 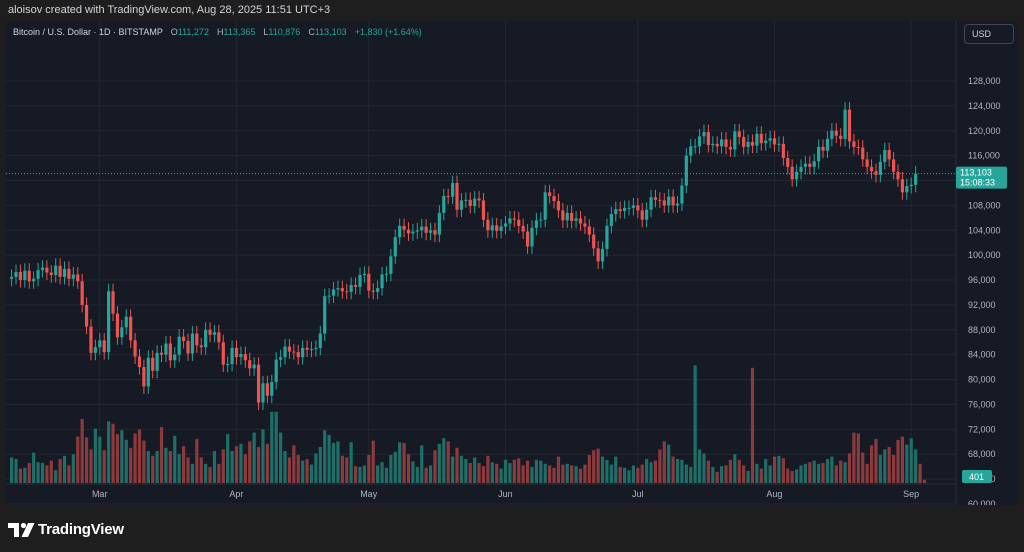 What do you see at coordinates (236, 494) in the screenshot?
I see `x-axis-tick-label: Apr` at bounding box center [236, 494].